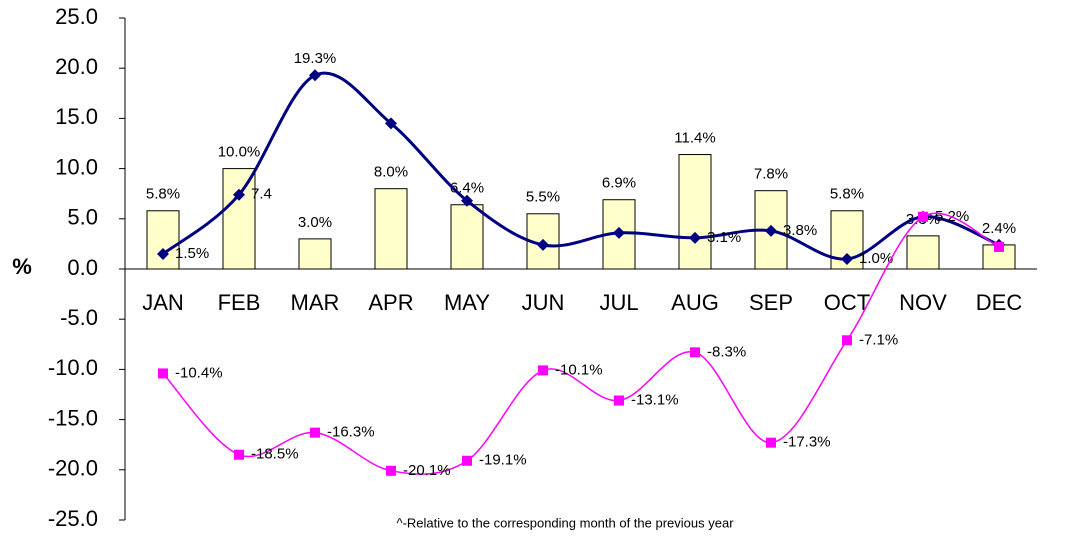  What do you see at coordinates (73, 468) in the screenshot?
I see `y-tick-label: -20.0` at bounding box center [73, 468].